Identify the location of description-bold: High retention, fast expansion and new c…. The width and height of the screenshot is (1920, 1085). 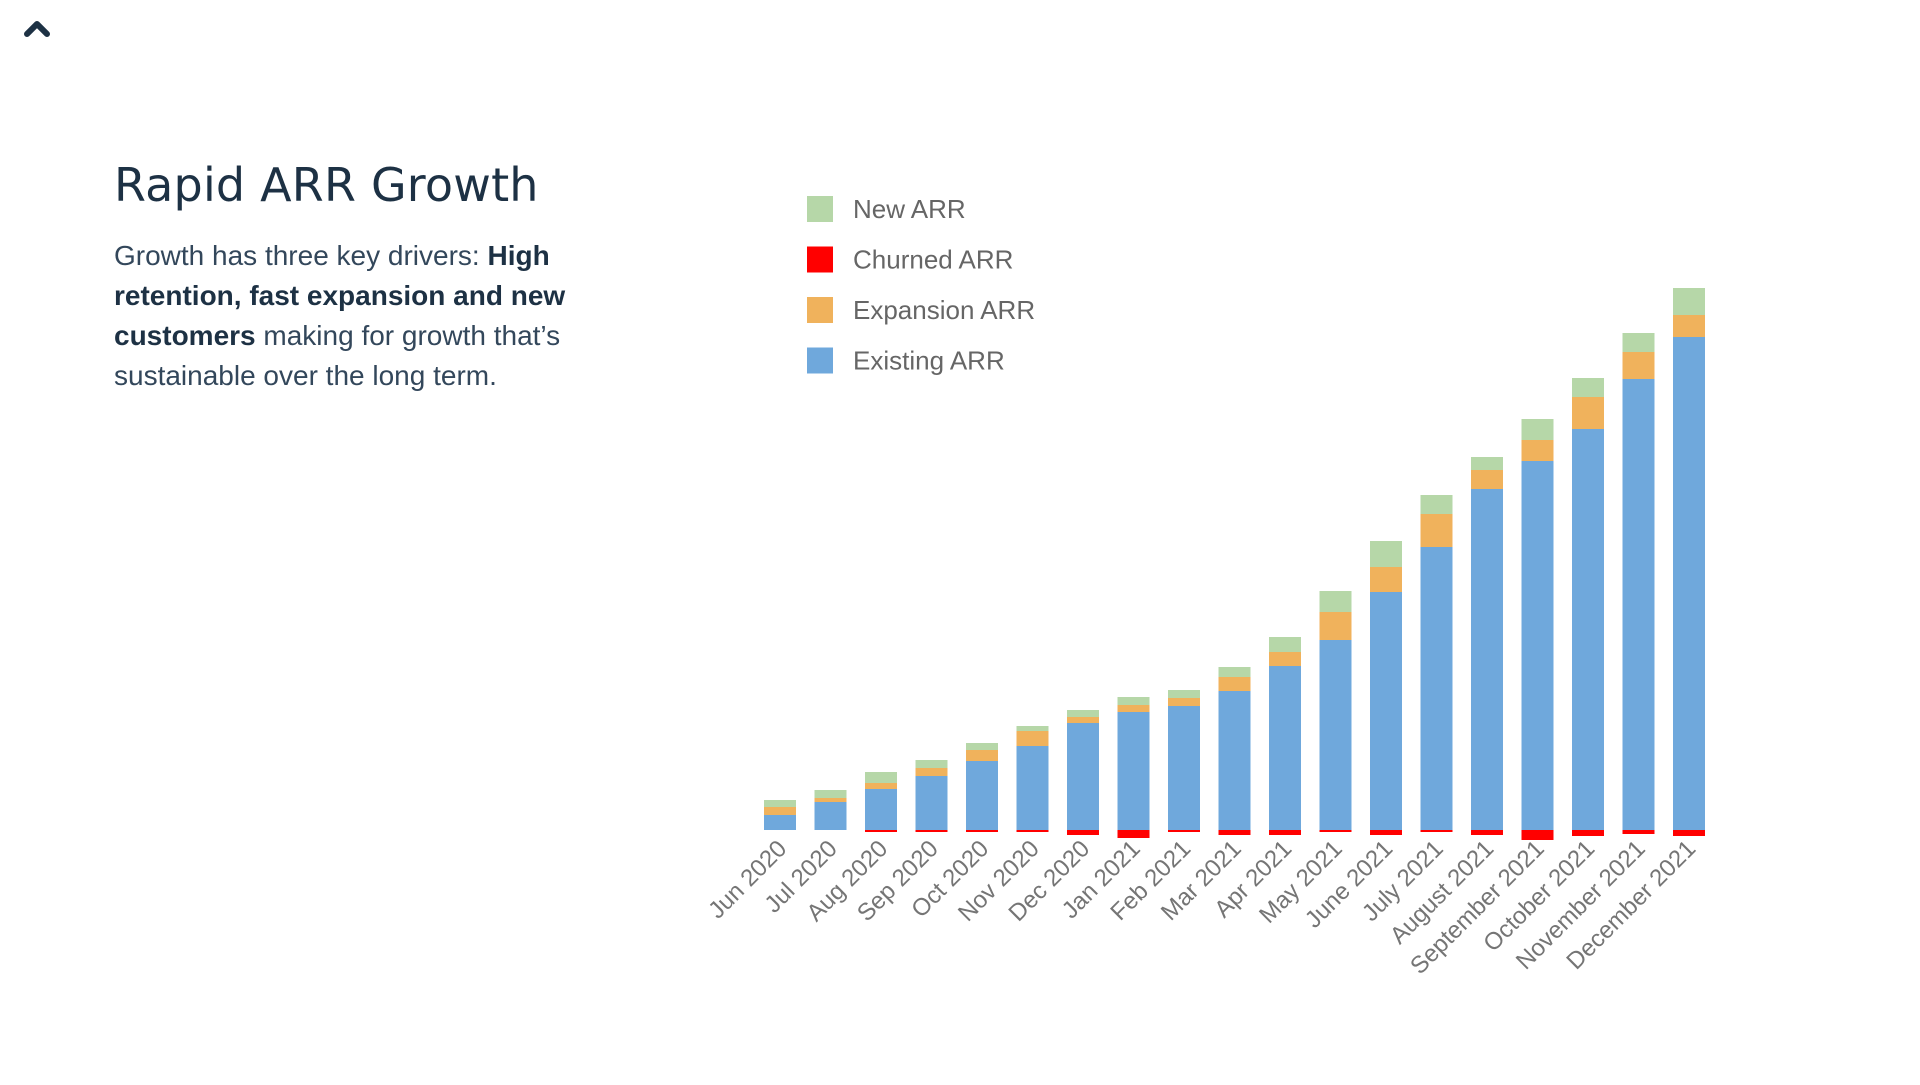
(340, 295).